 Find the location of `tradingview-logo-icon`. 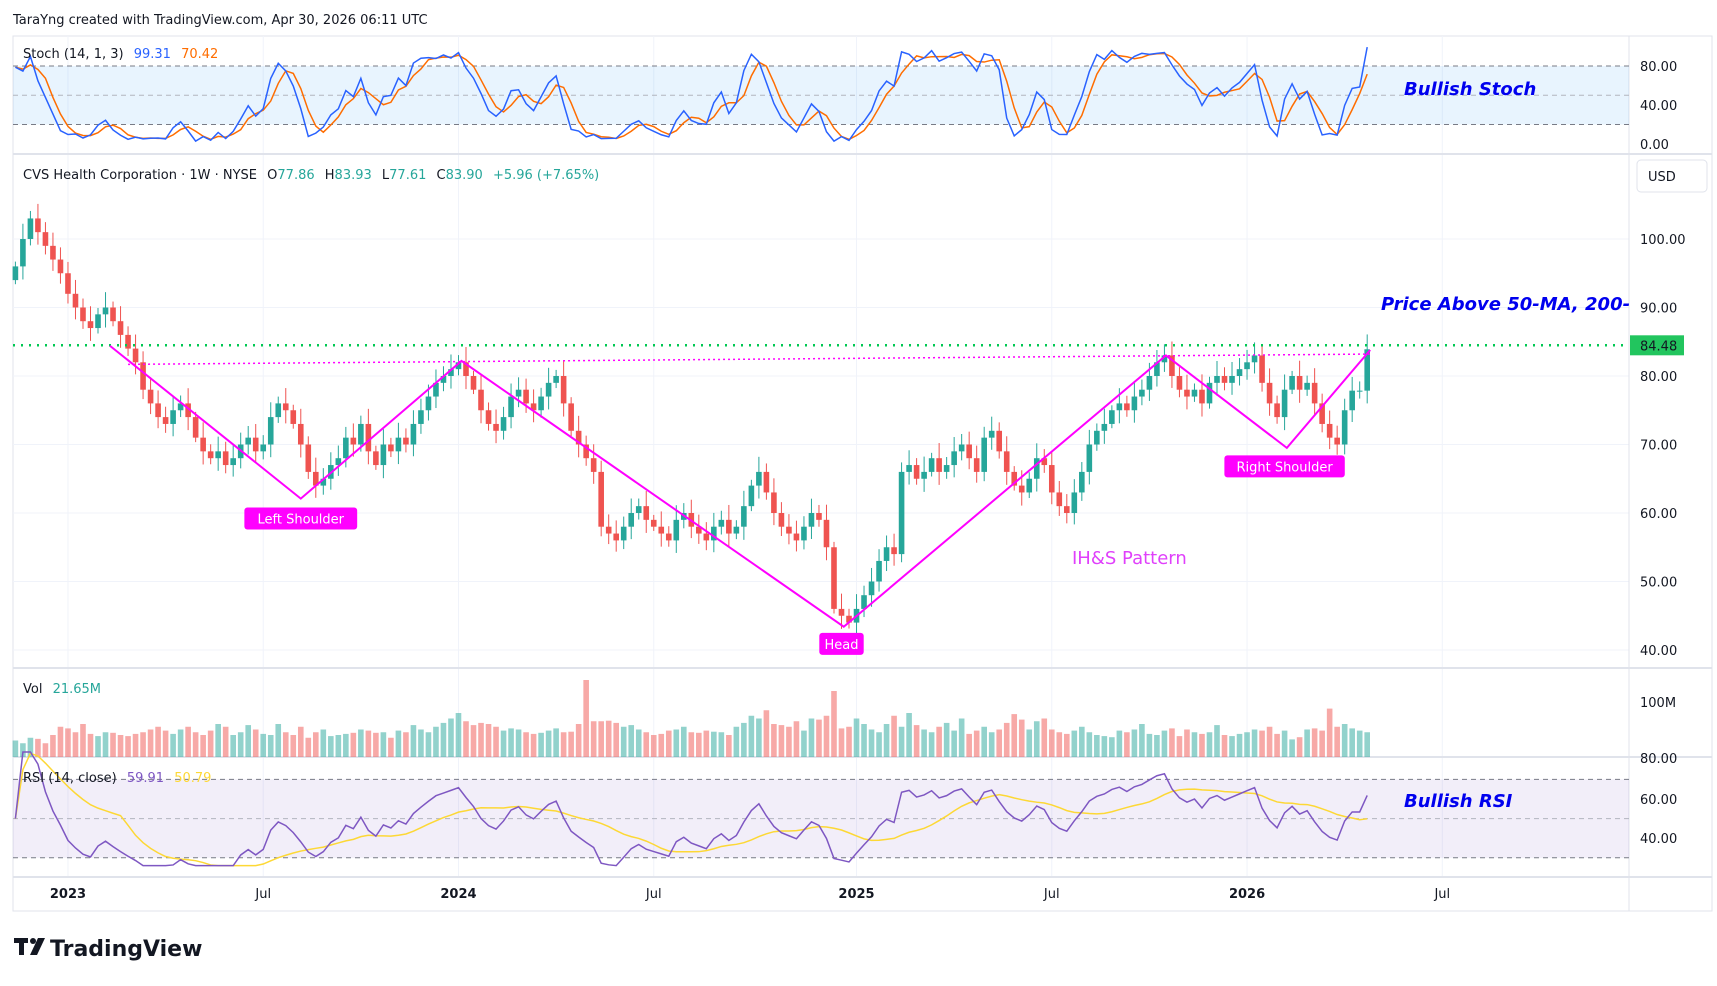

tradingview-logo-icon is located at coordinates (29, 946).